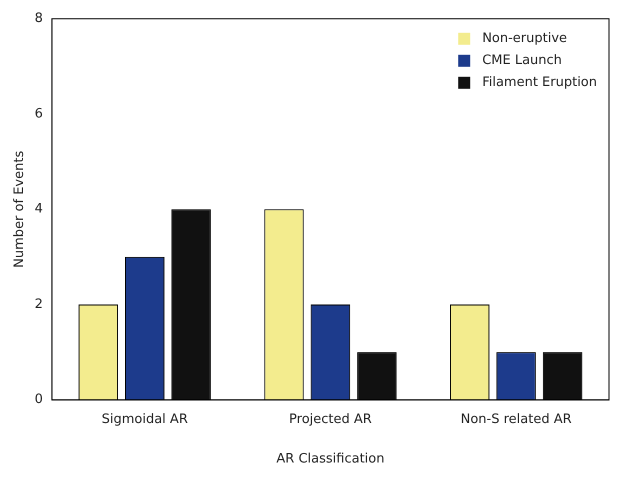 This screenshot has width=627, height=479. I want to click on y-tick-label: 0, so click(38, 400).